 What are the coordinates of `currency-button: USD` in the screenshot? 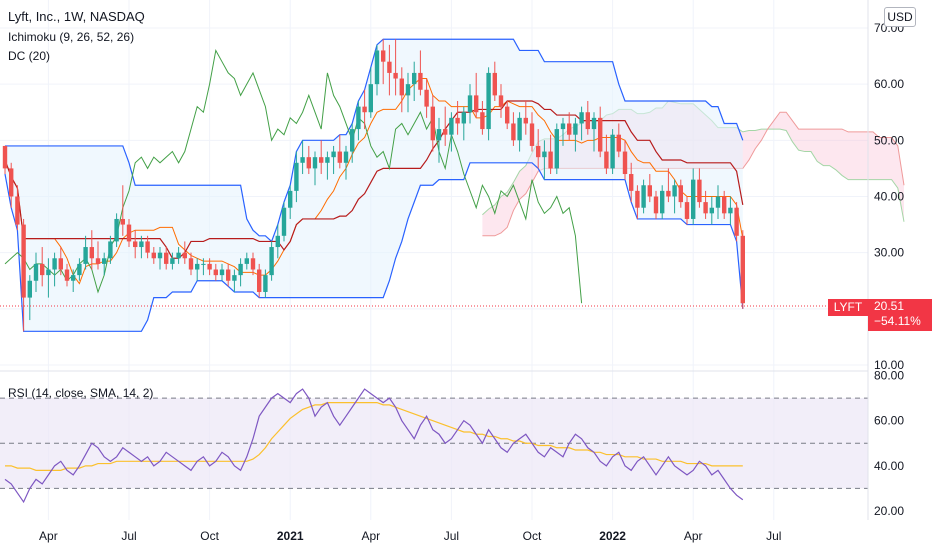 It's located at (900, 17).